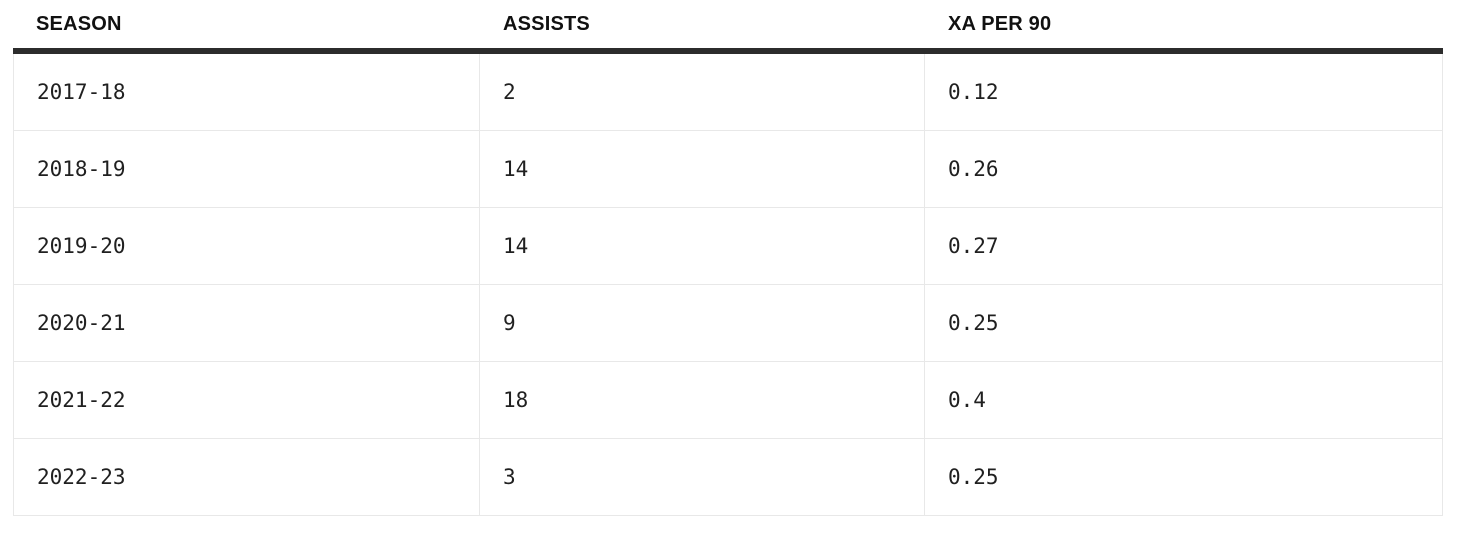  What do you see at coordinates (702, 477) in the screenshot?
I see `cell-assists: 3` at bounding box center [702, 477].